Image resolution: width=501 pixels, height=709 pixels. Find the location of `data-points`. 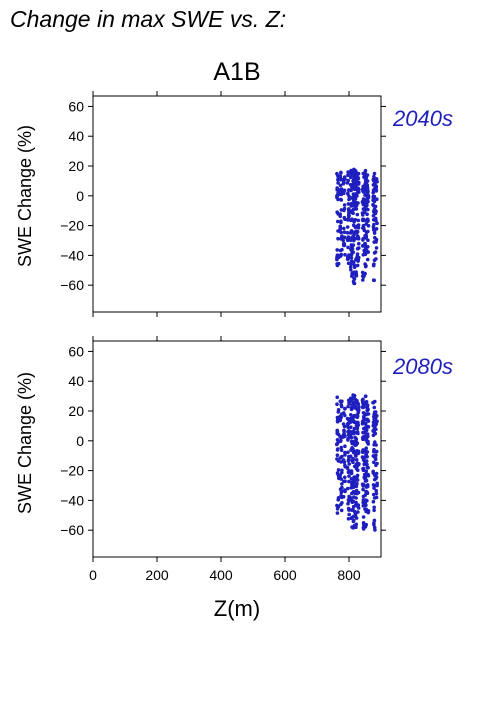

data-points is located at coordinates (357, 226).